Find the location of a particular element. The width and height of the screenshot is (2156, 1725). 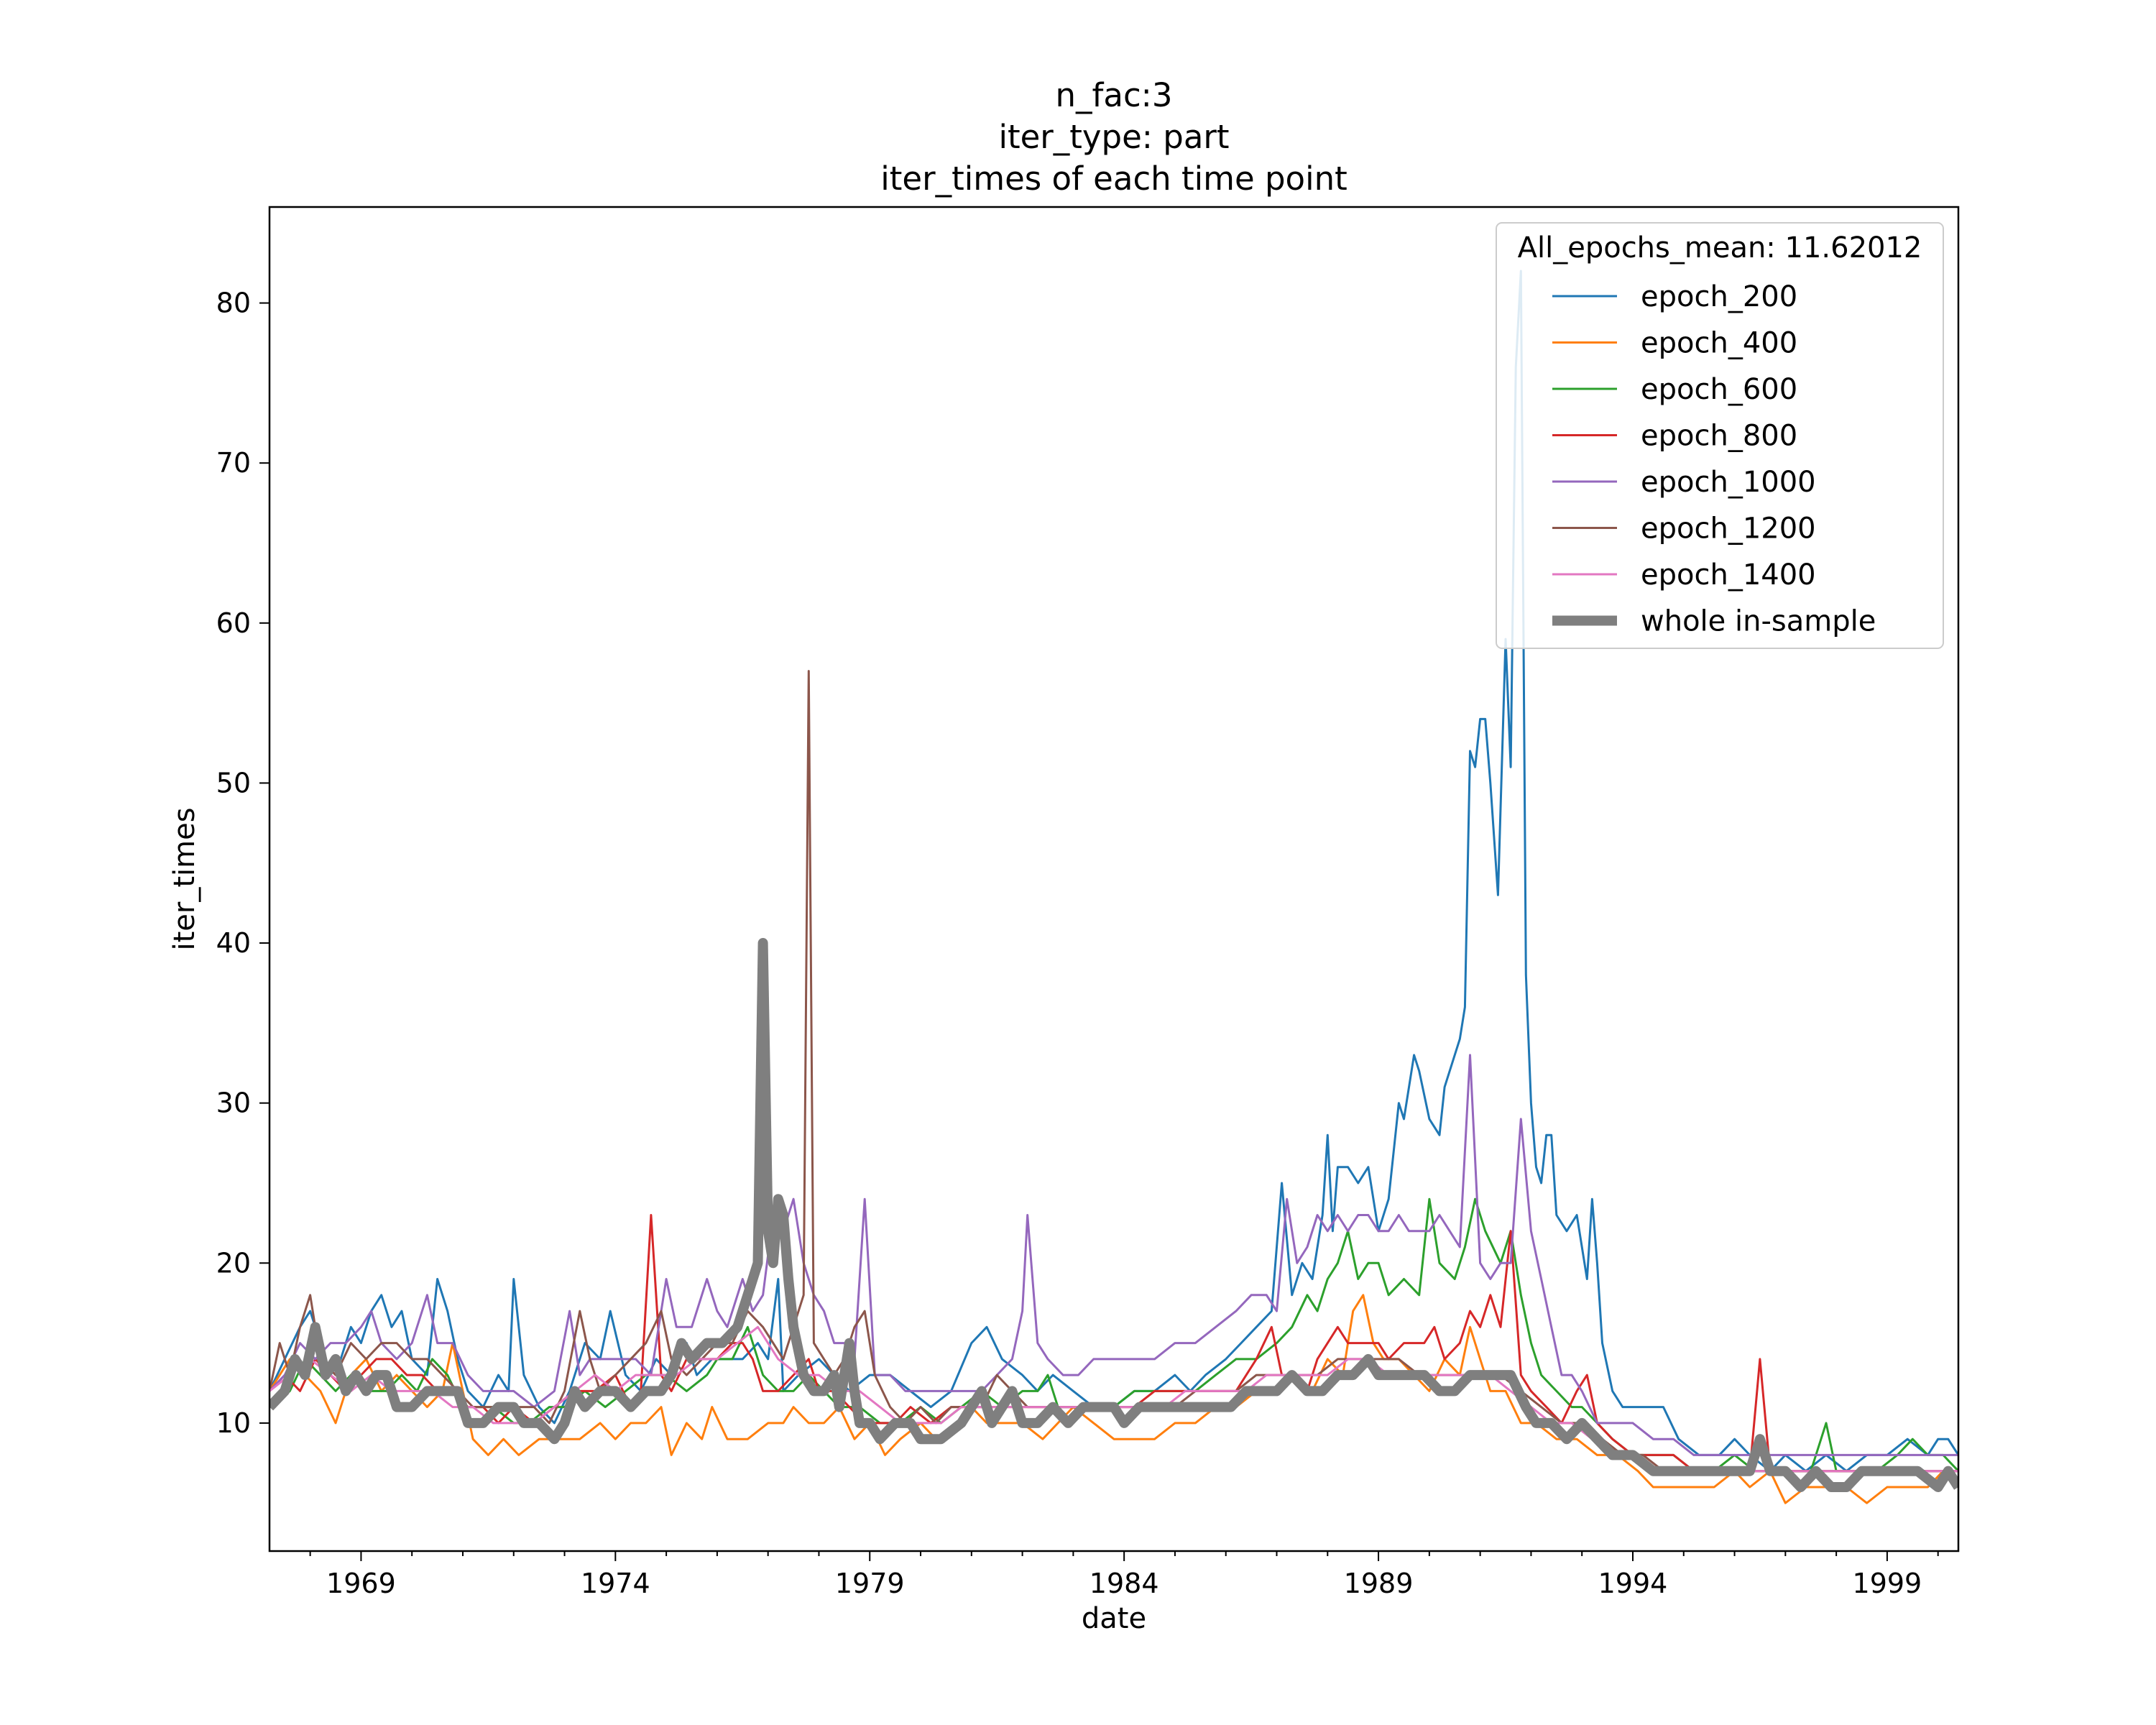

x-tick-label: 1974 is located at coordinates (615, 1583).